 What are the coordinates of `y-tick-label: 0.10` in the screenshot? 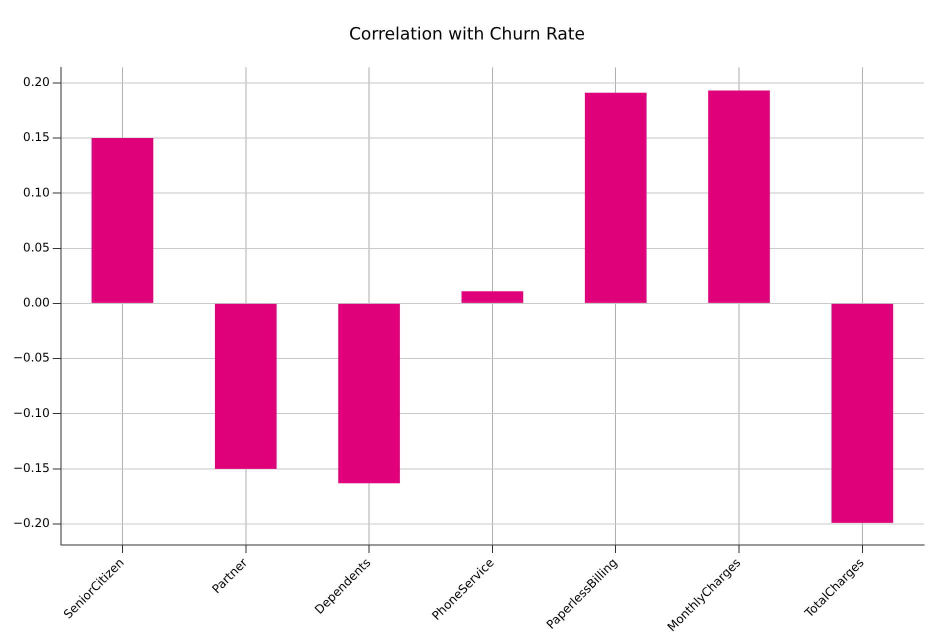 It's located at (36, 192).